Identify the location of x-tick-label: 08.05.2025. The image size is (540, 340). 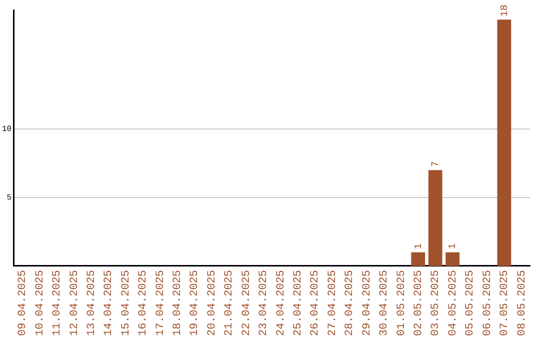
(522, 303).